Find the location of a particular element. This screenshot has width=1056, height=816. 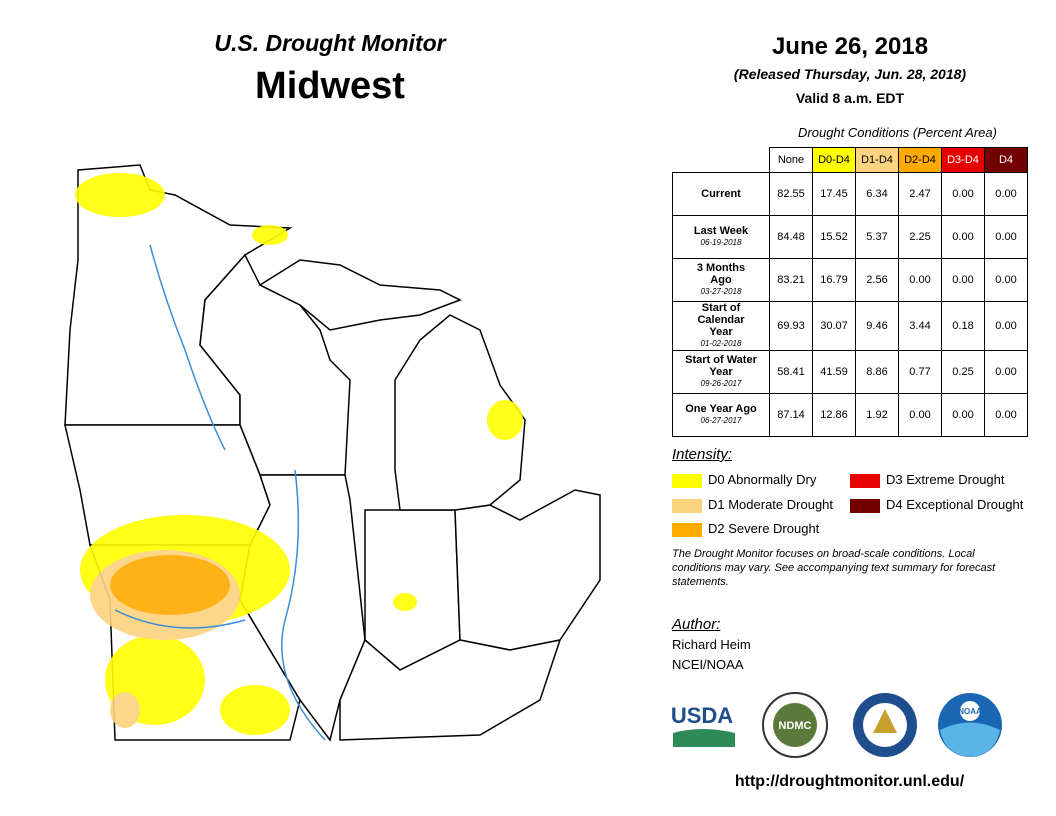

cell: 6.34 is located at coordinates (877, 194).